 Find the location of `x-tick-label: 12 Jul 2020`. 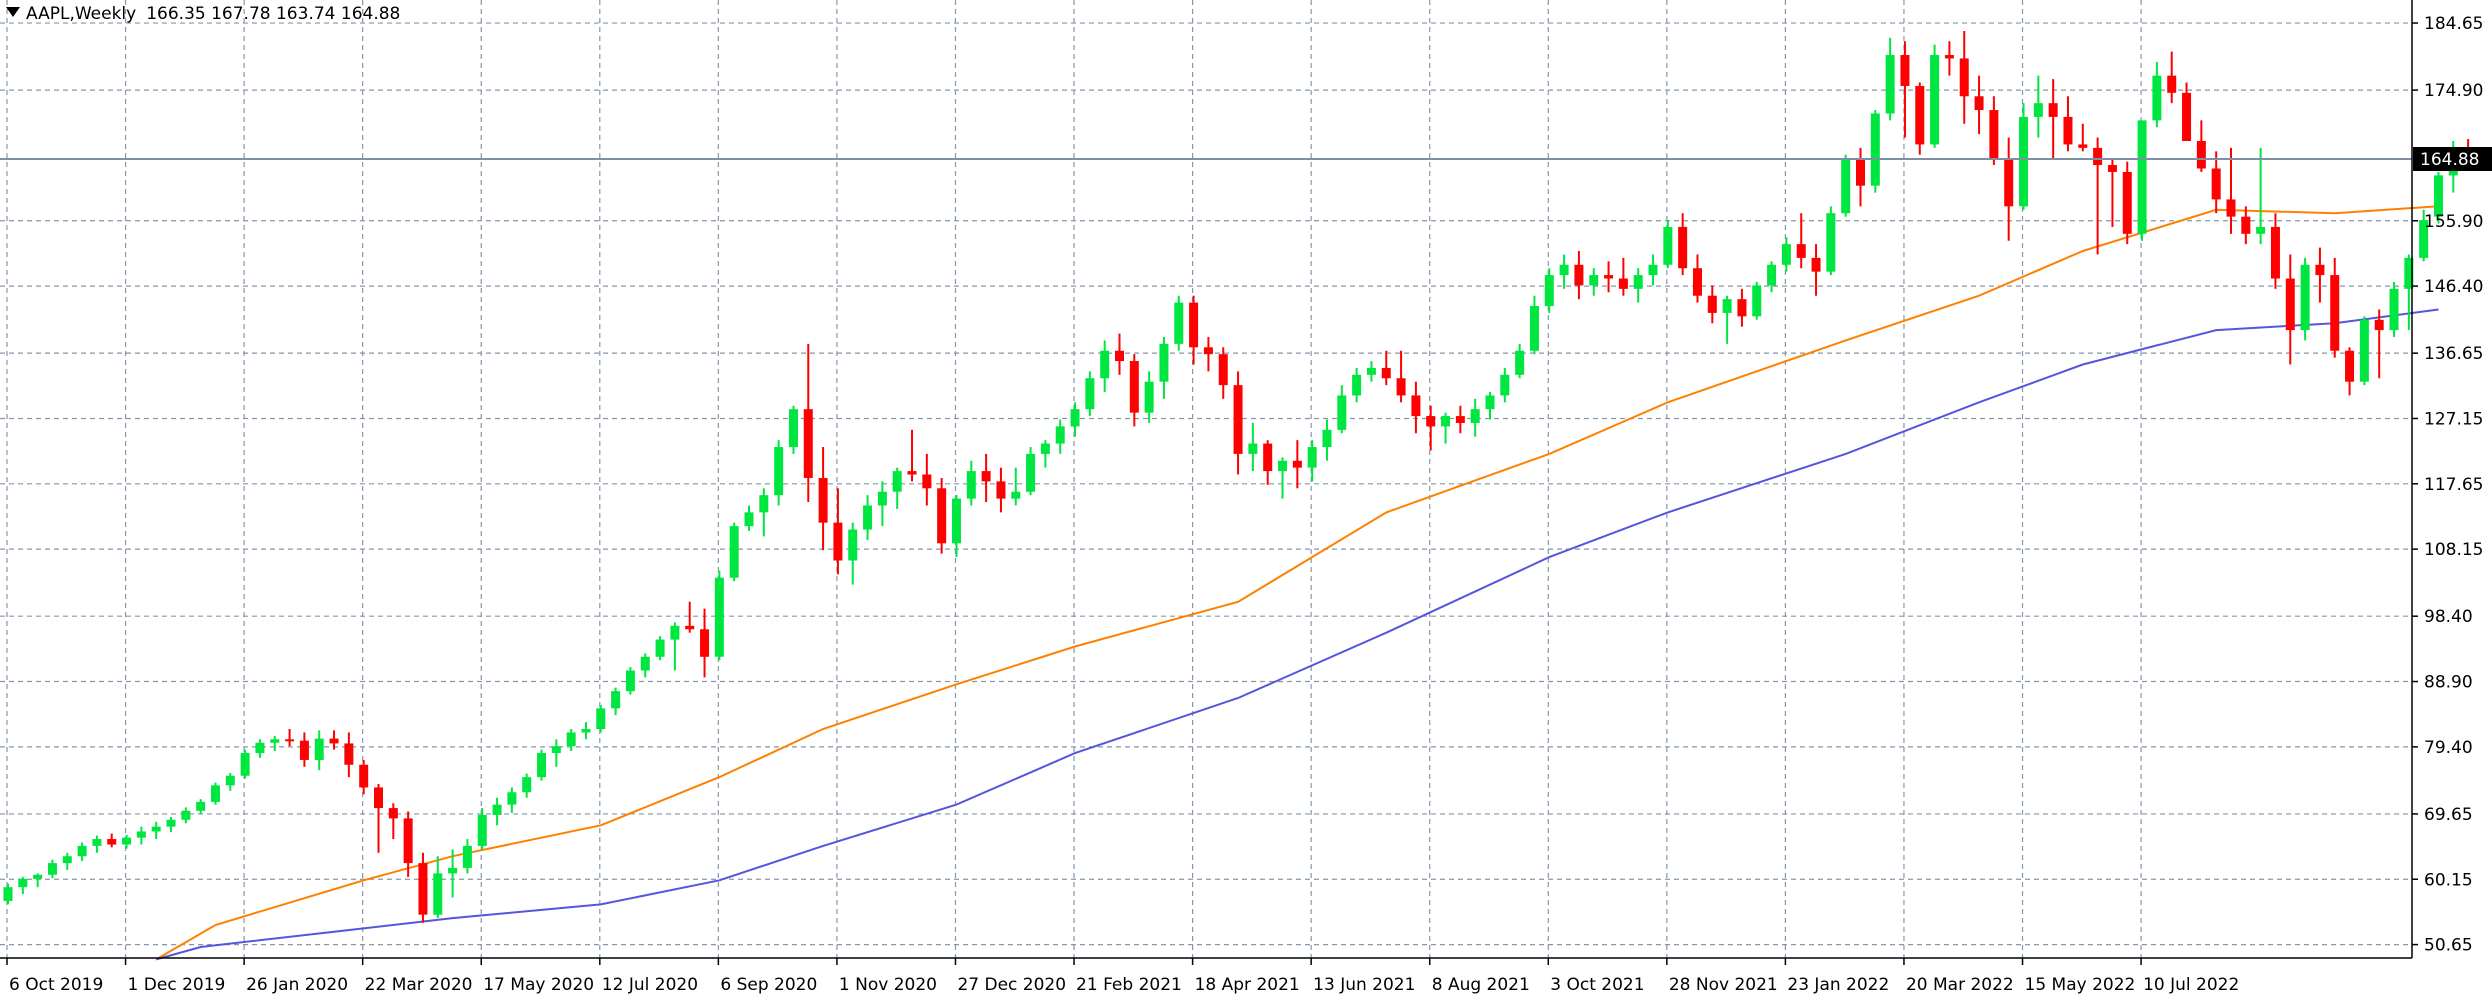

x-tick-label: 12 Jul 2020 is located at coordinates (650, 985).